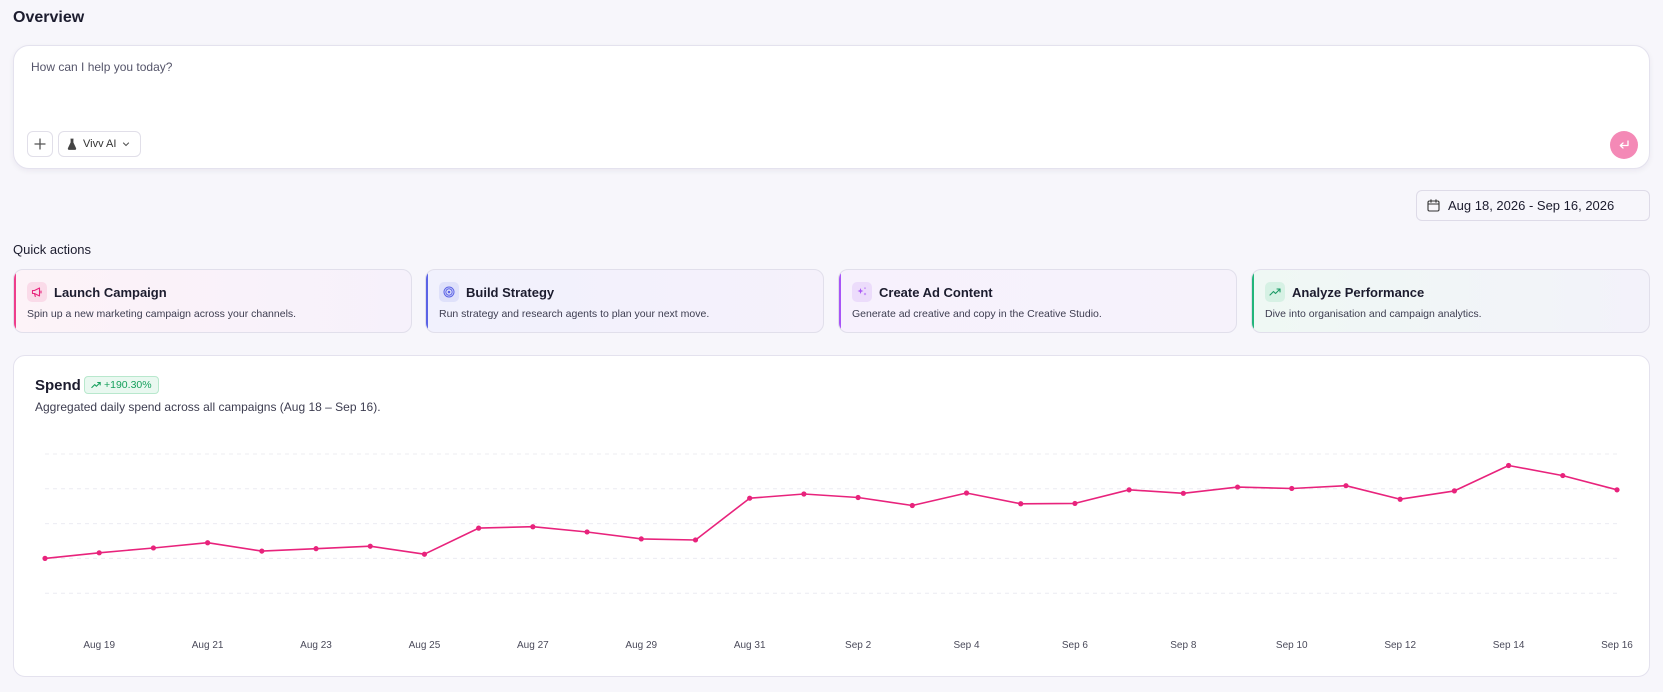 This screenshot has height=692, width=1663. What do you see at coordinates (58, 385) in the screenshot?
I see `spend-title: Spend` at bounding box center [58, 385].